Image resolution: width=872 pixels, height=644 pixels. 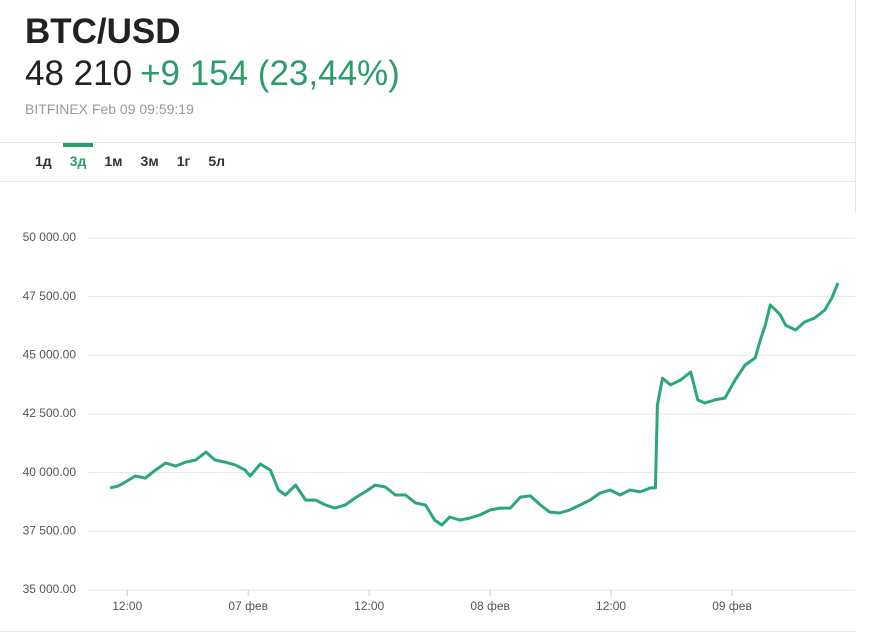 What do you see at coordinates (732, 606) in the screenshot?
I see `x-tick-label: 09 фев` at bounding box center [732, 606].